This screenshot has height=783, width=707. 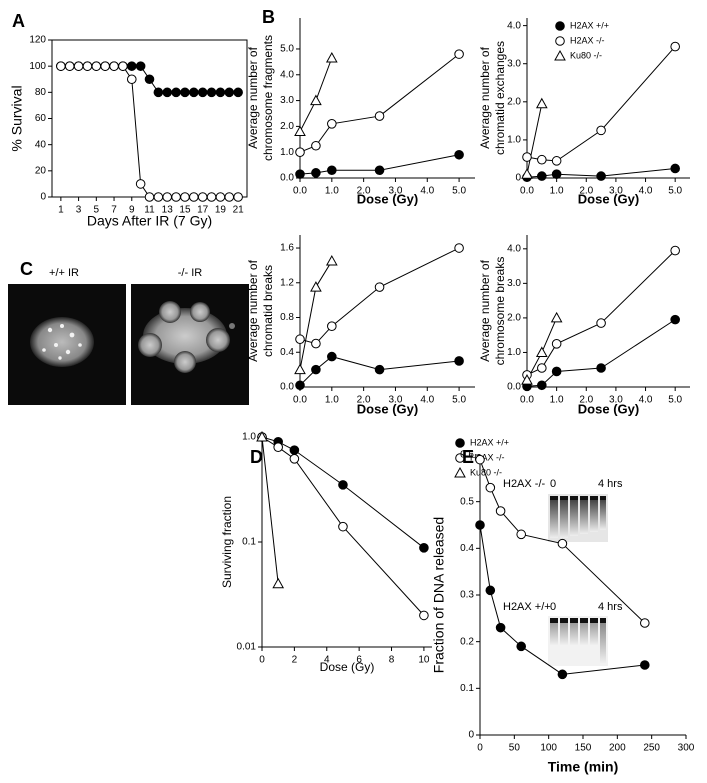 I want to click on panel-letter: C, so click(x=26, y=269).